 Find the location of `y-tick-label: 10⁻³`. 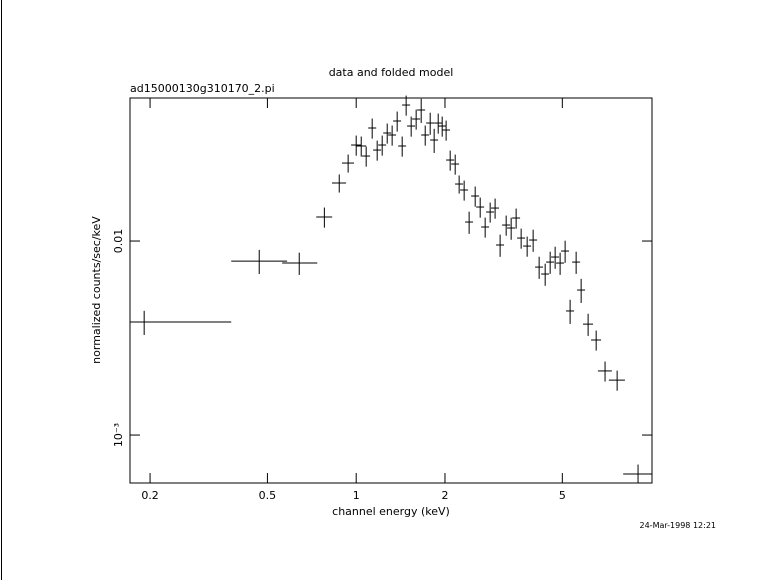

y-tick-label: 10⁻³ is located at coordinates (118, 435).